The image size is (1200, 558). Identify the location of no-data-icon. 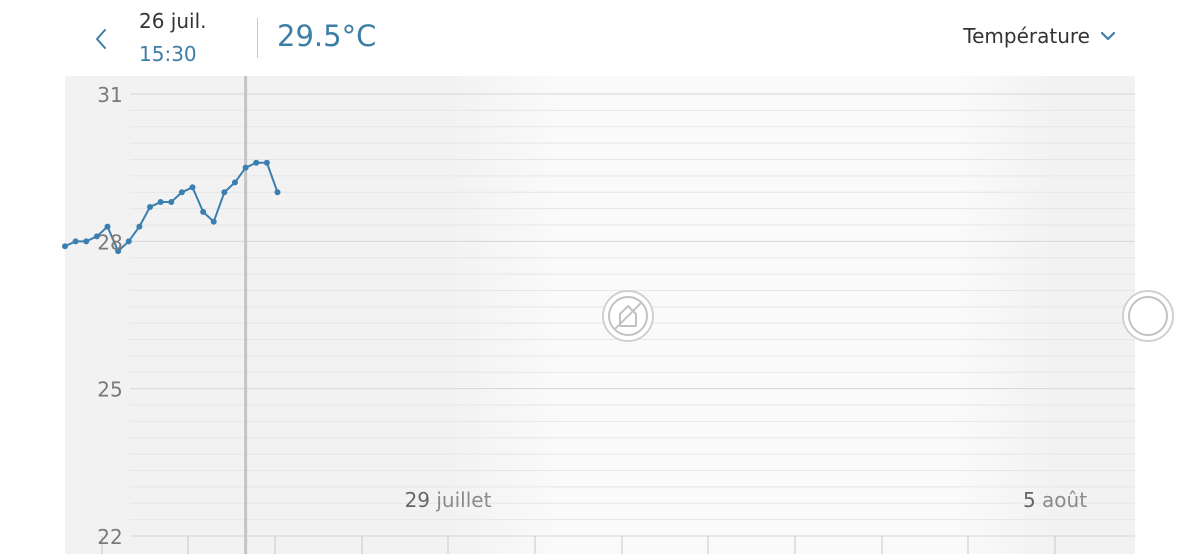
(628, 316).